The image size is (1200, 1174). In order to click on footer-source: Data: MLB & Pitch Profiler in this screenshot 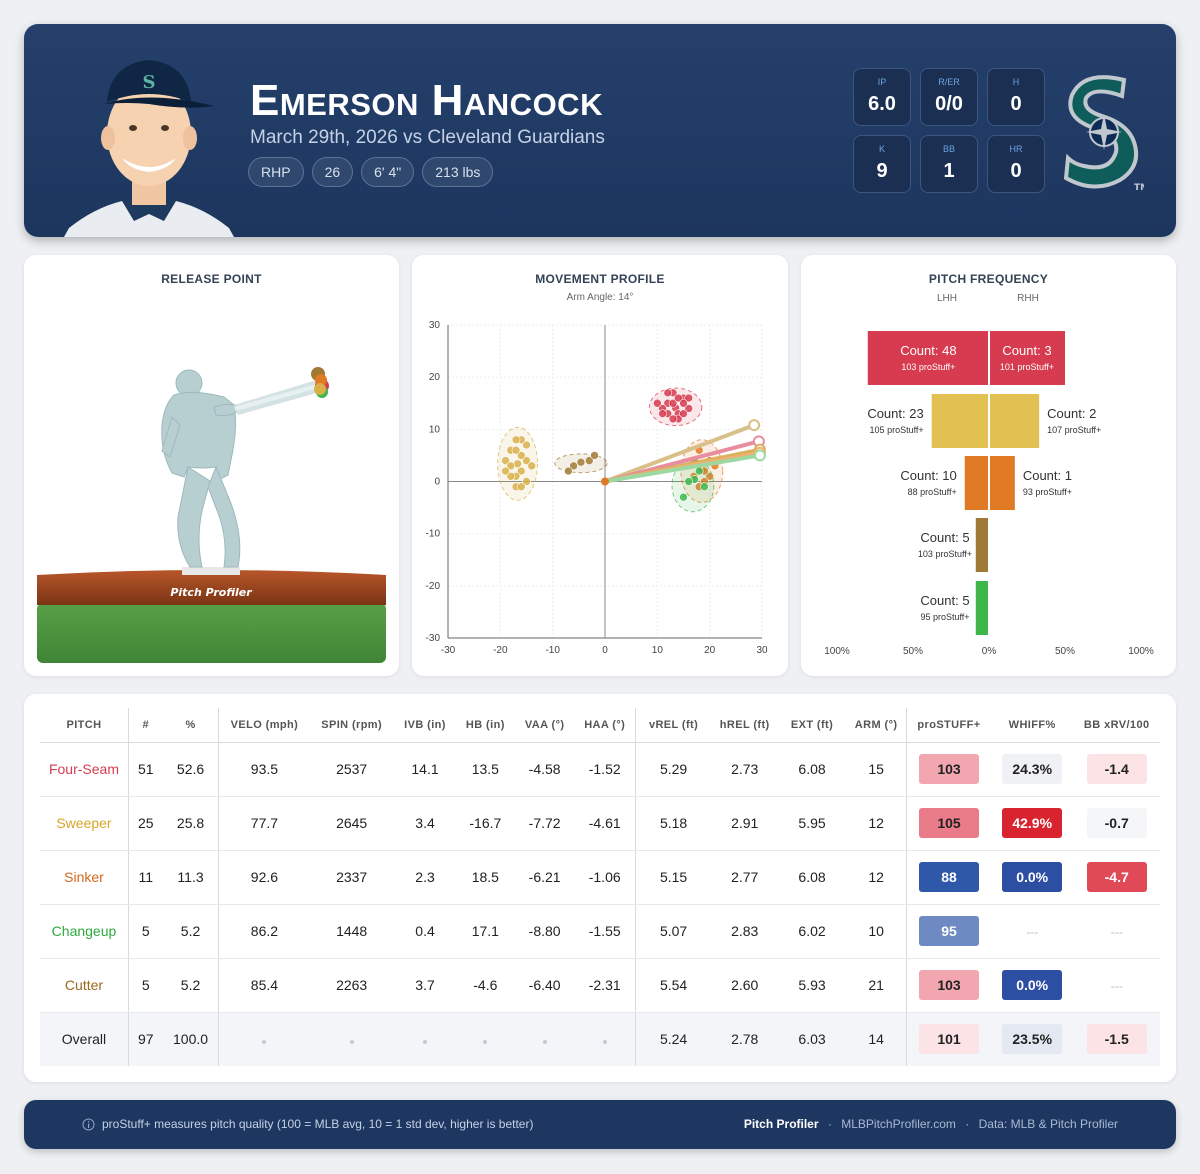, I will do `click(1048, 1124)`.